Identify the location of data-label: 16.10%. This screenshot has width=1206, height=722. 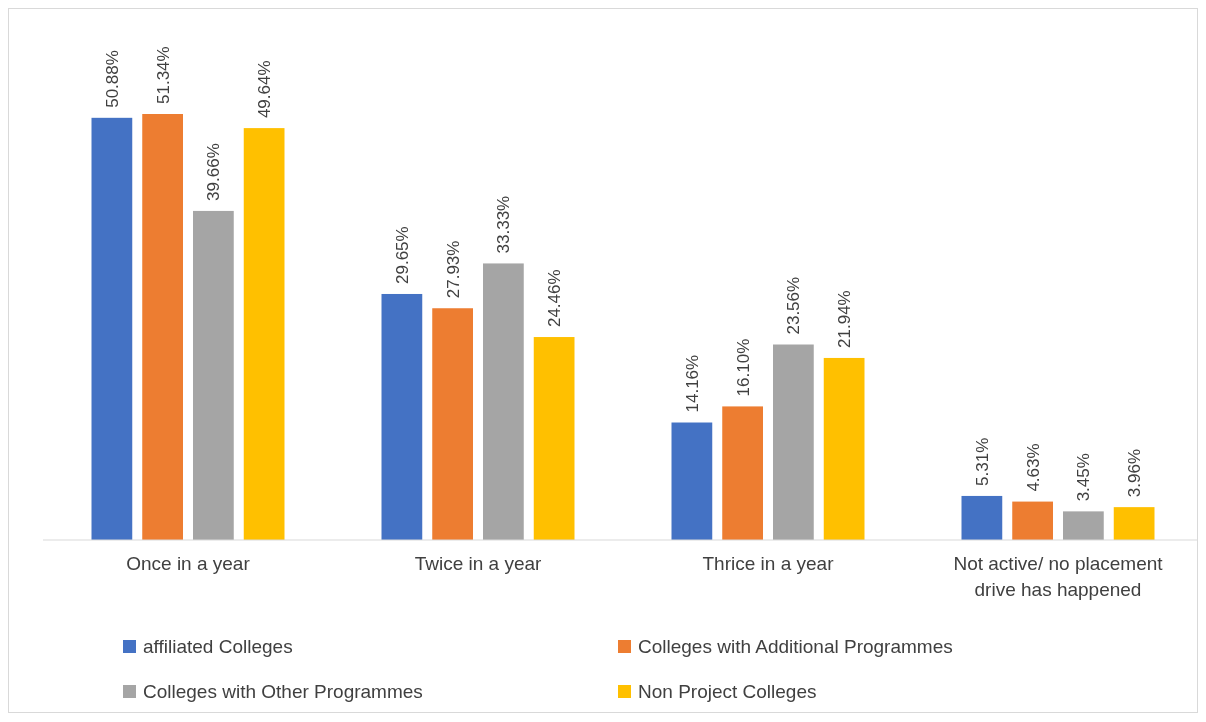
(743, 367).